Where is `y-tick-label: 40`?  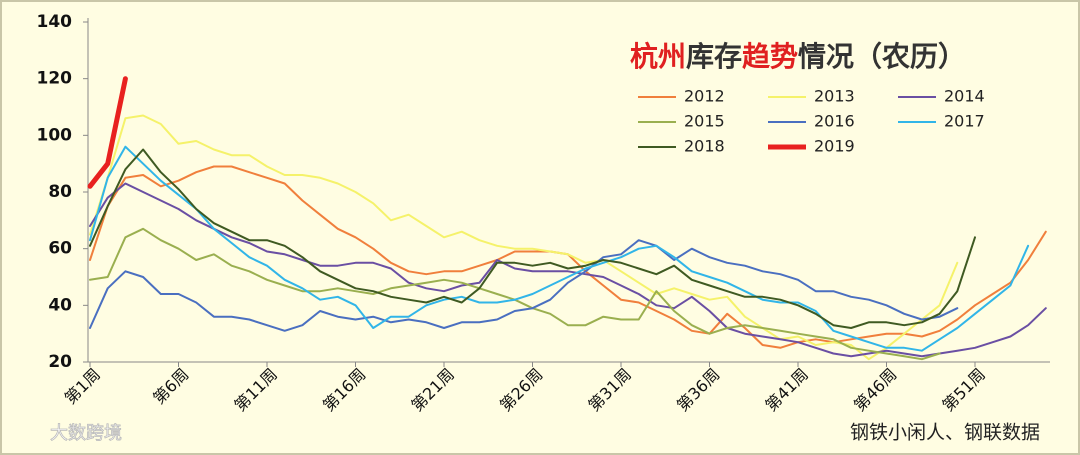
y-tick-label: 40 is located at coordinates (60, 305).